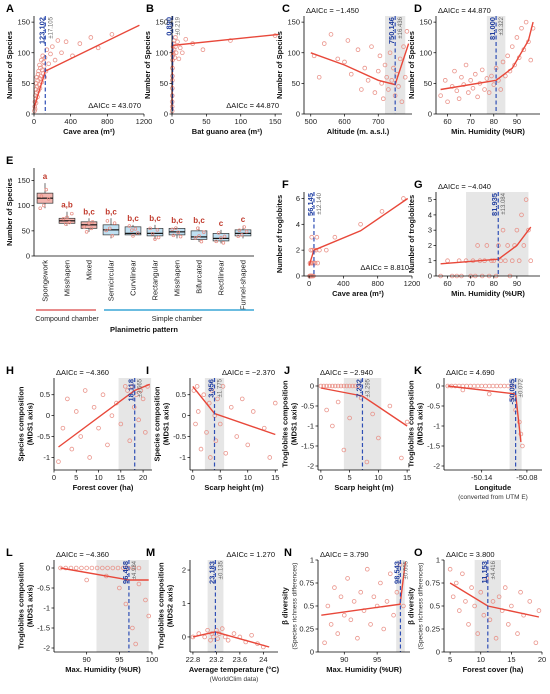 The image size is (550, 694). What do you see at coordinates (150, 9) in the screenshot?
I see `panel-B-label: B` at bounding box center [150, 9].